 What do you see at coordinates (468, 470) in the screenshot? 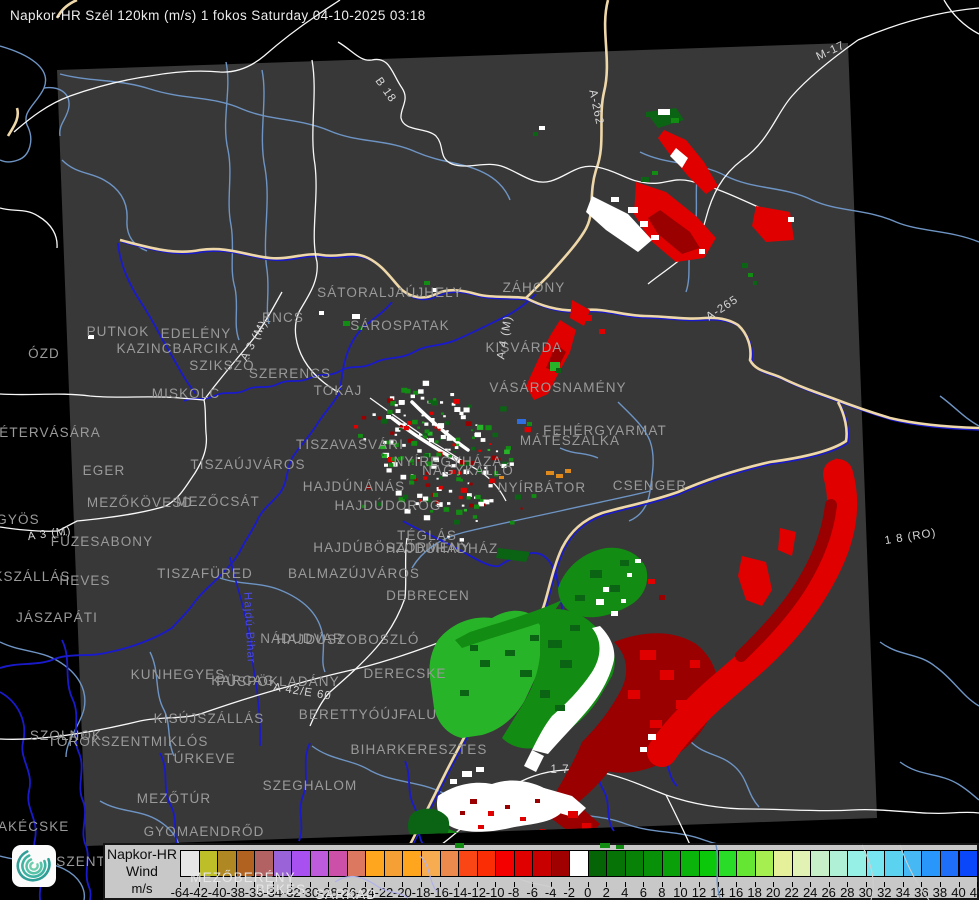
I see `city-label: NAGYKÁLLÓ` at bounding box center [468, 470].